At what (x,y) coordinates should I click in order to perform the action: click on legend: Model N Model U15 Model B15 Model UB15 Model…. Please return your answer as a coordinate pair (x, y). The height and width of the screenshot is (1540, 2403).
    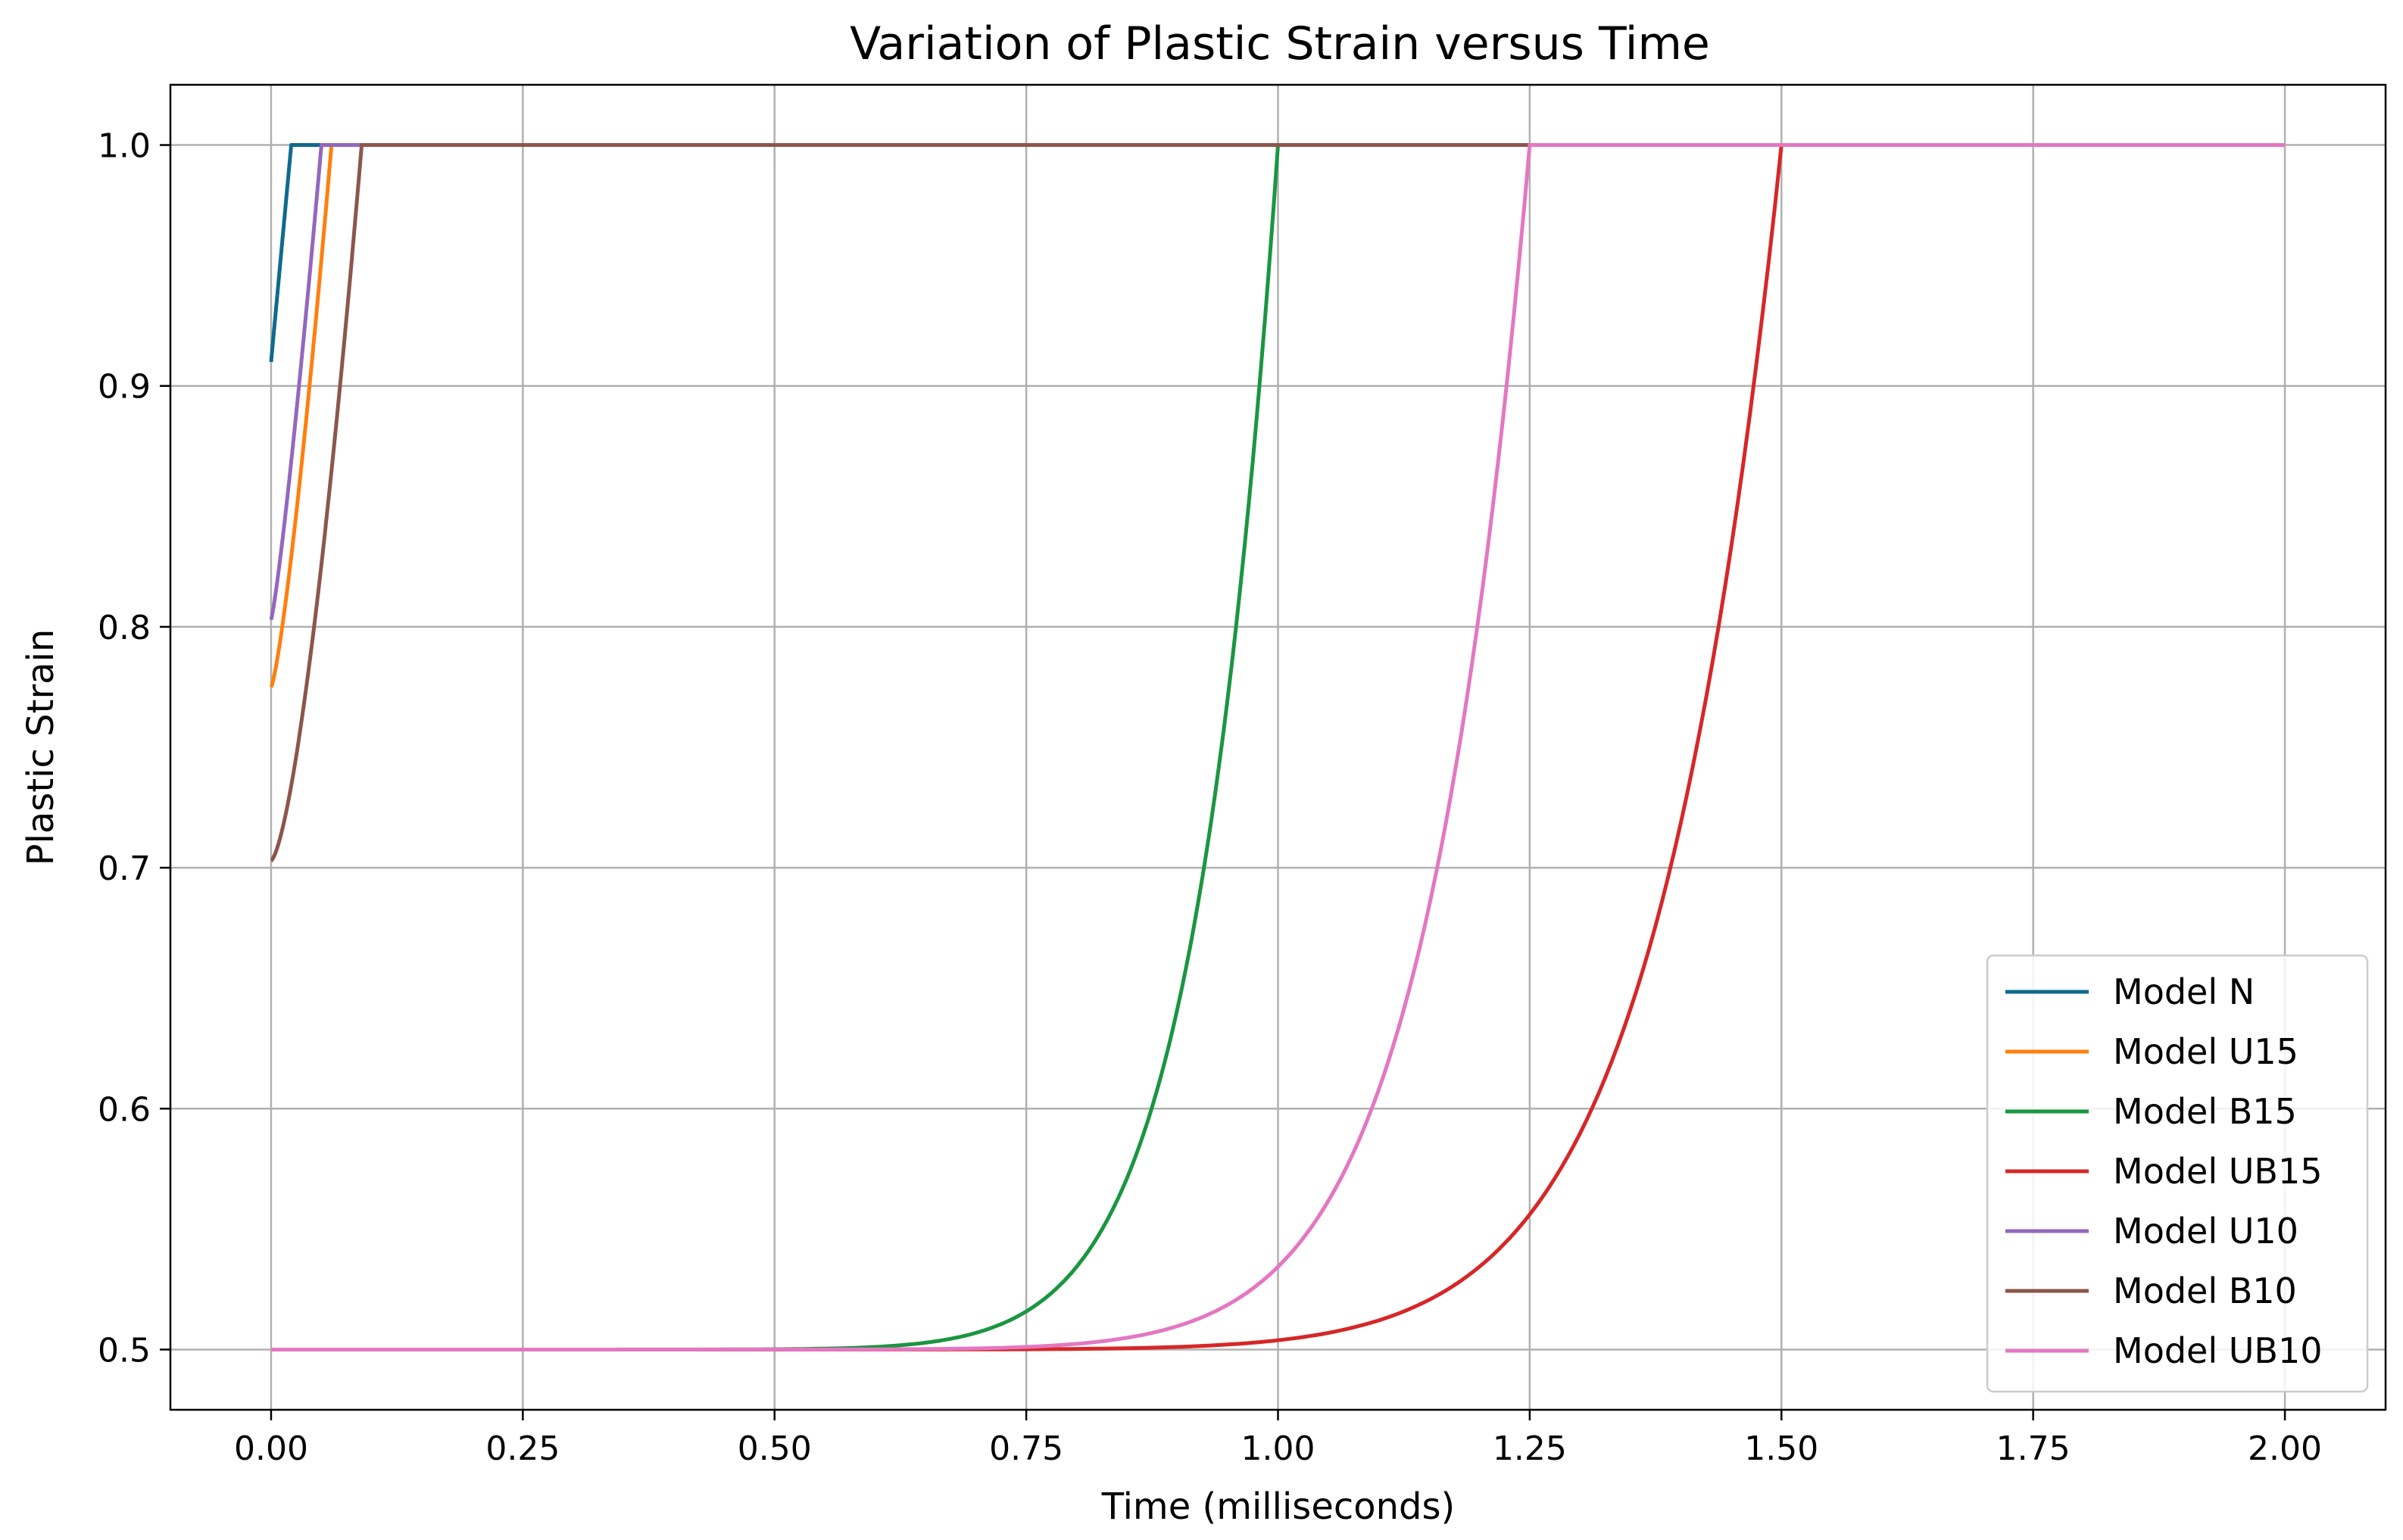
    Looking at the image, I should click on (2177, 1173).